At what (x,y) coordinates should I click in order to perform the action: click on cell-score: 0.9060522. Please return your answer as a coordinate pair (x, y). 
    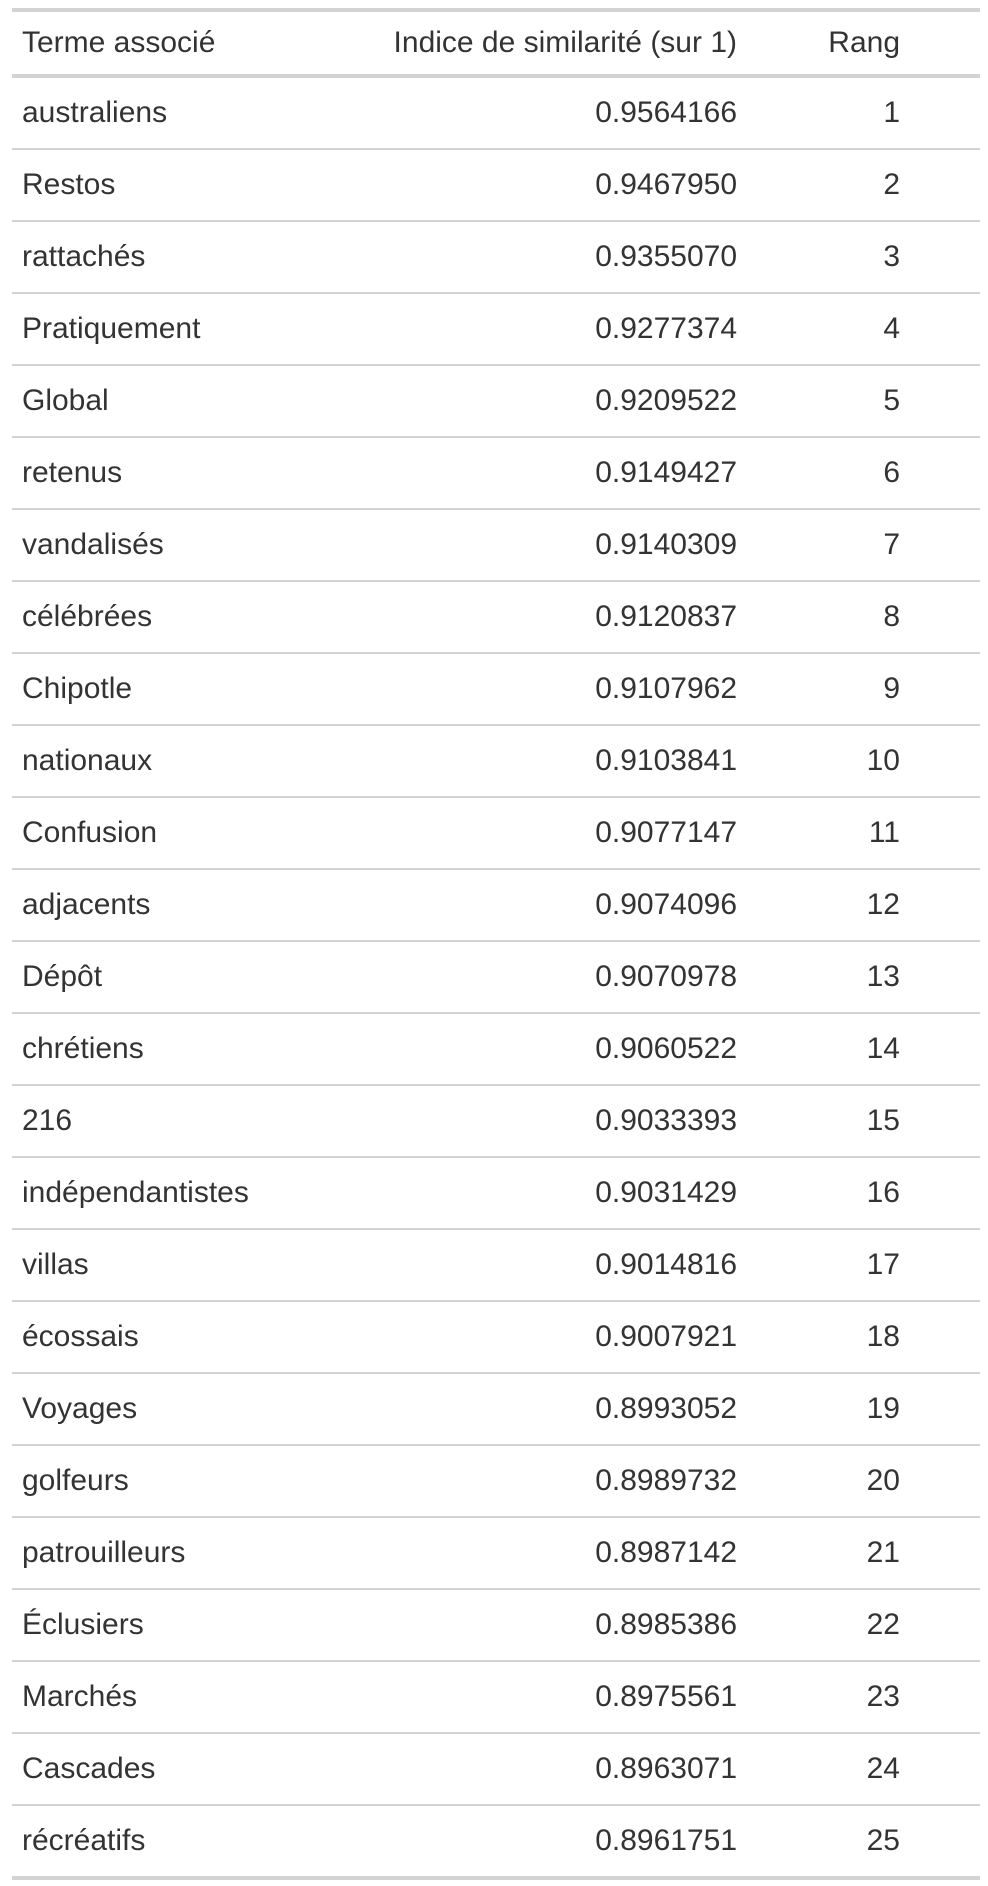
    Looking at the image, I should click on (514, 1048).